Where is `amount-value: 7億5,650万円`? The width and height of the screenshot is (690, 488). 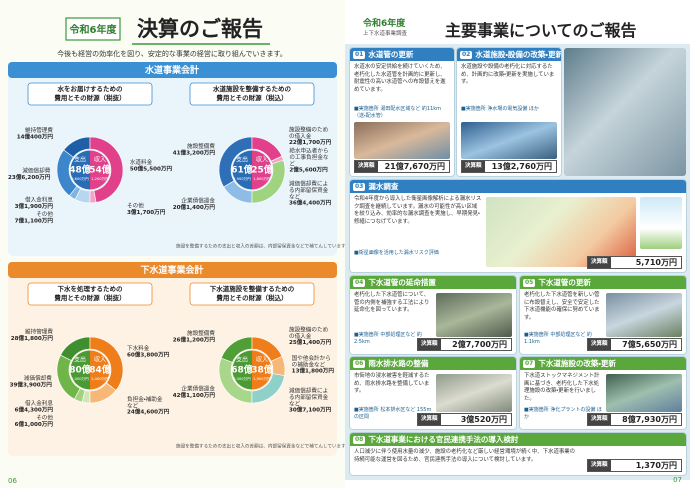 amount-value: 7億5,650万円 is located at coordinates (649, 344).